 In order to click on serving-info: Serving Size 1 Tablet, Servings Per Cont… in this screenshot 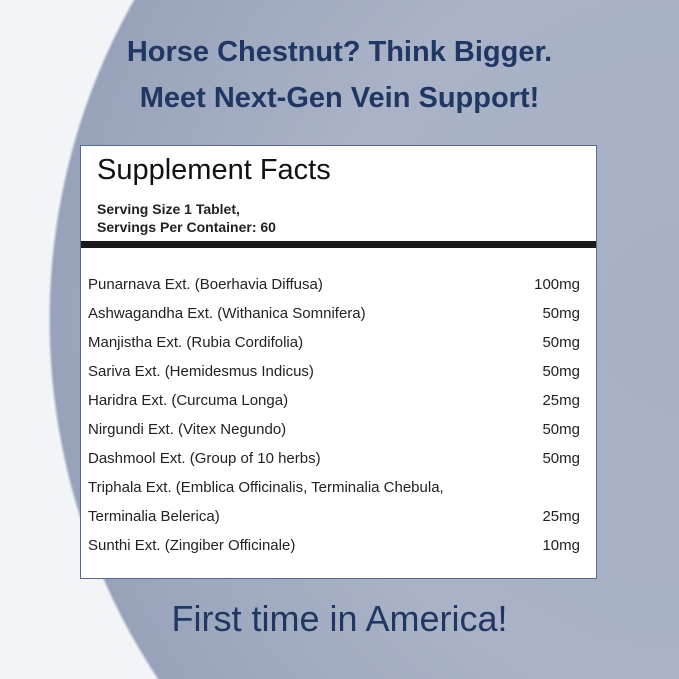, I will do `click(186, 218)`.